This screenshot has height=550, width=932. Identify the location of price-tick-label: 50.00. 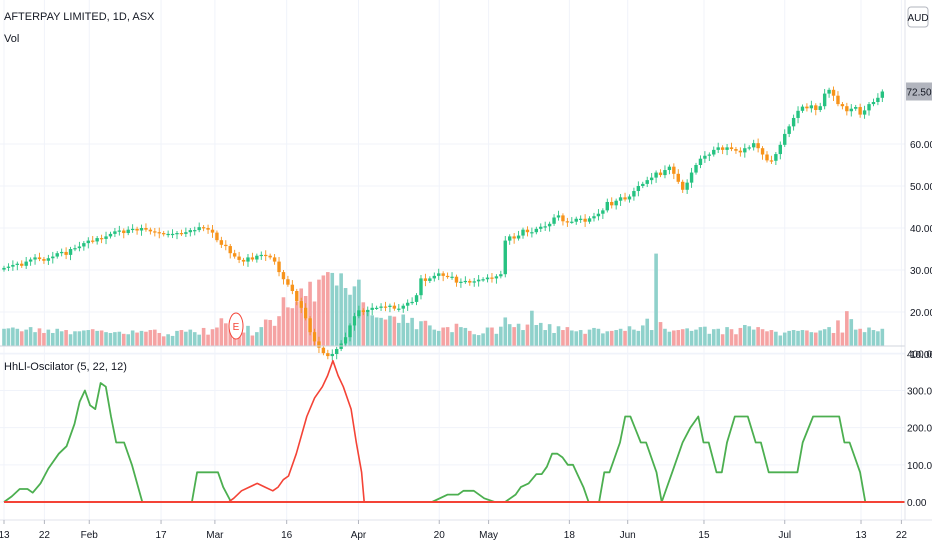
(921, 187).